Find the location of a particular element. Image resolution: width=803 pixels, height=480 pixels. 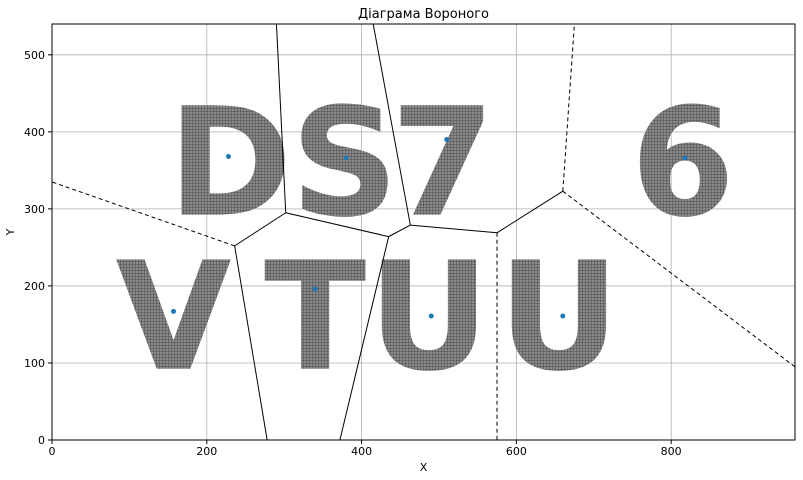

x-axis-label: X is located at coordinates (424, 467).